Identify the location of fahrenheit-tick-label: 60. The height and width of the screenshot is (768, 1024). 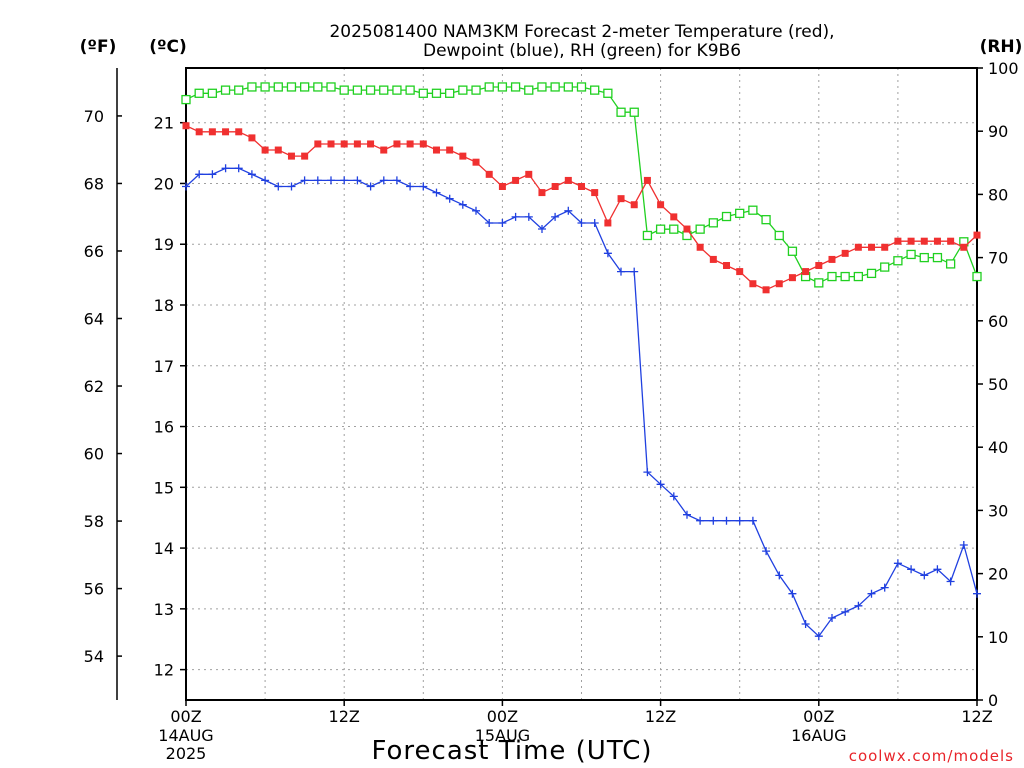
(94, 454).